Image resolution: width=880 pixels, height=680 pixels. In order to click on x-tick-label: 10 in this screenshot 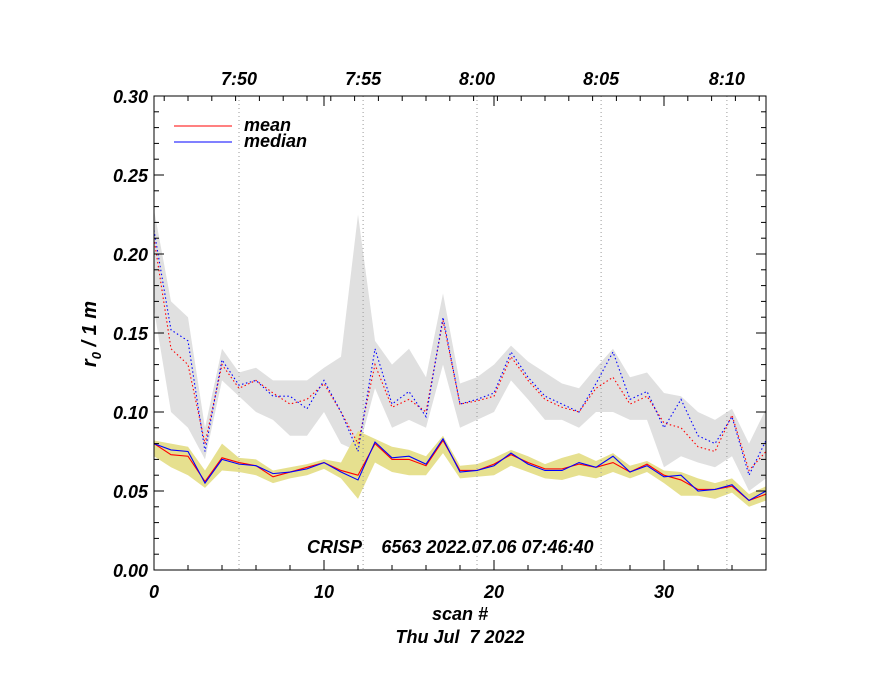, I will do `click(324, 592)`.